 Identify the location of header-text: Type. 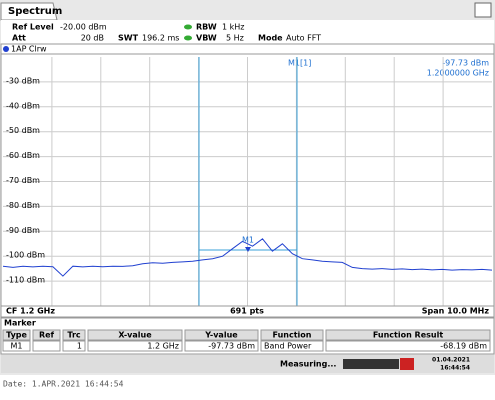
(16, 335).